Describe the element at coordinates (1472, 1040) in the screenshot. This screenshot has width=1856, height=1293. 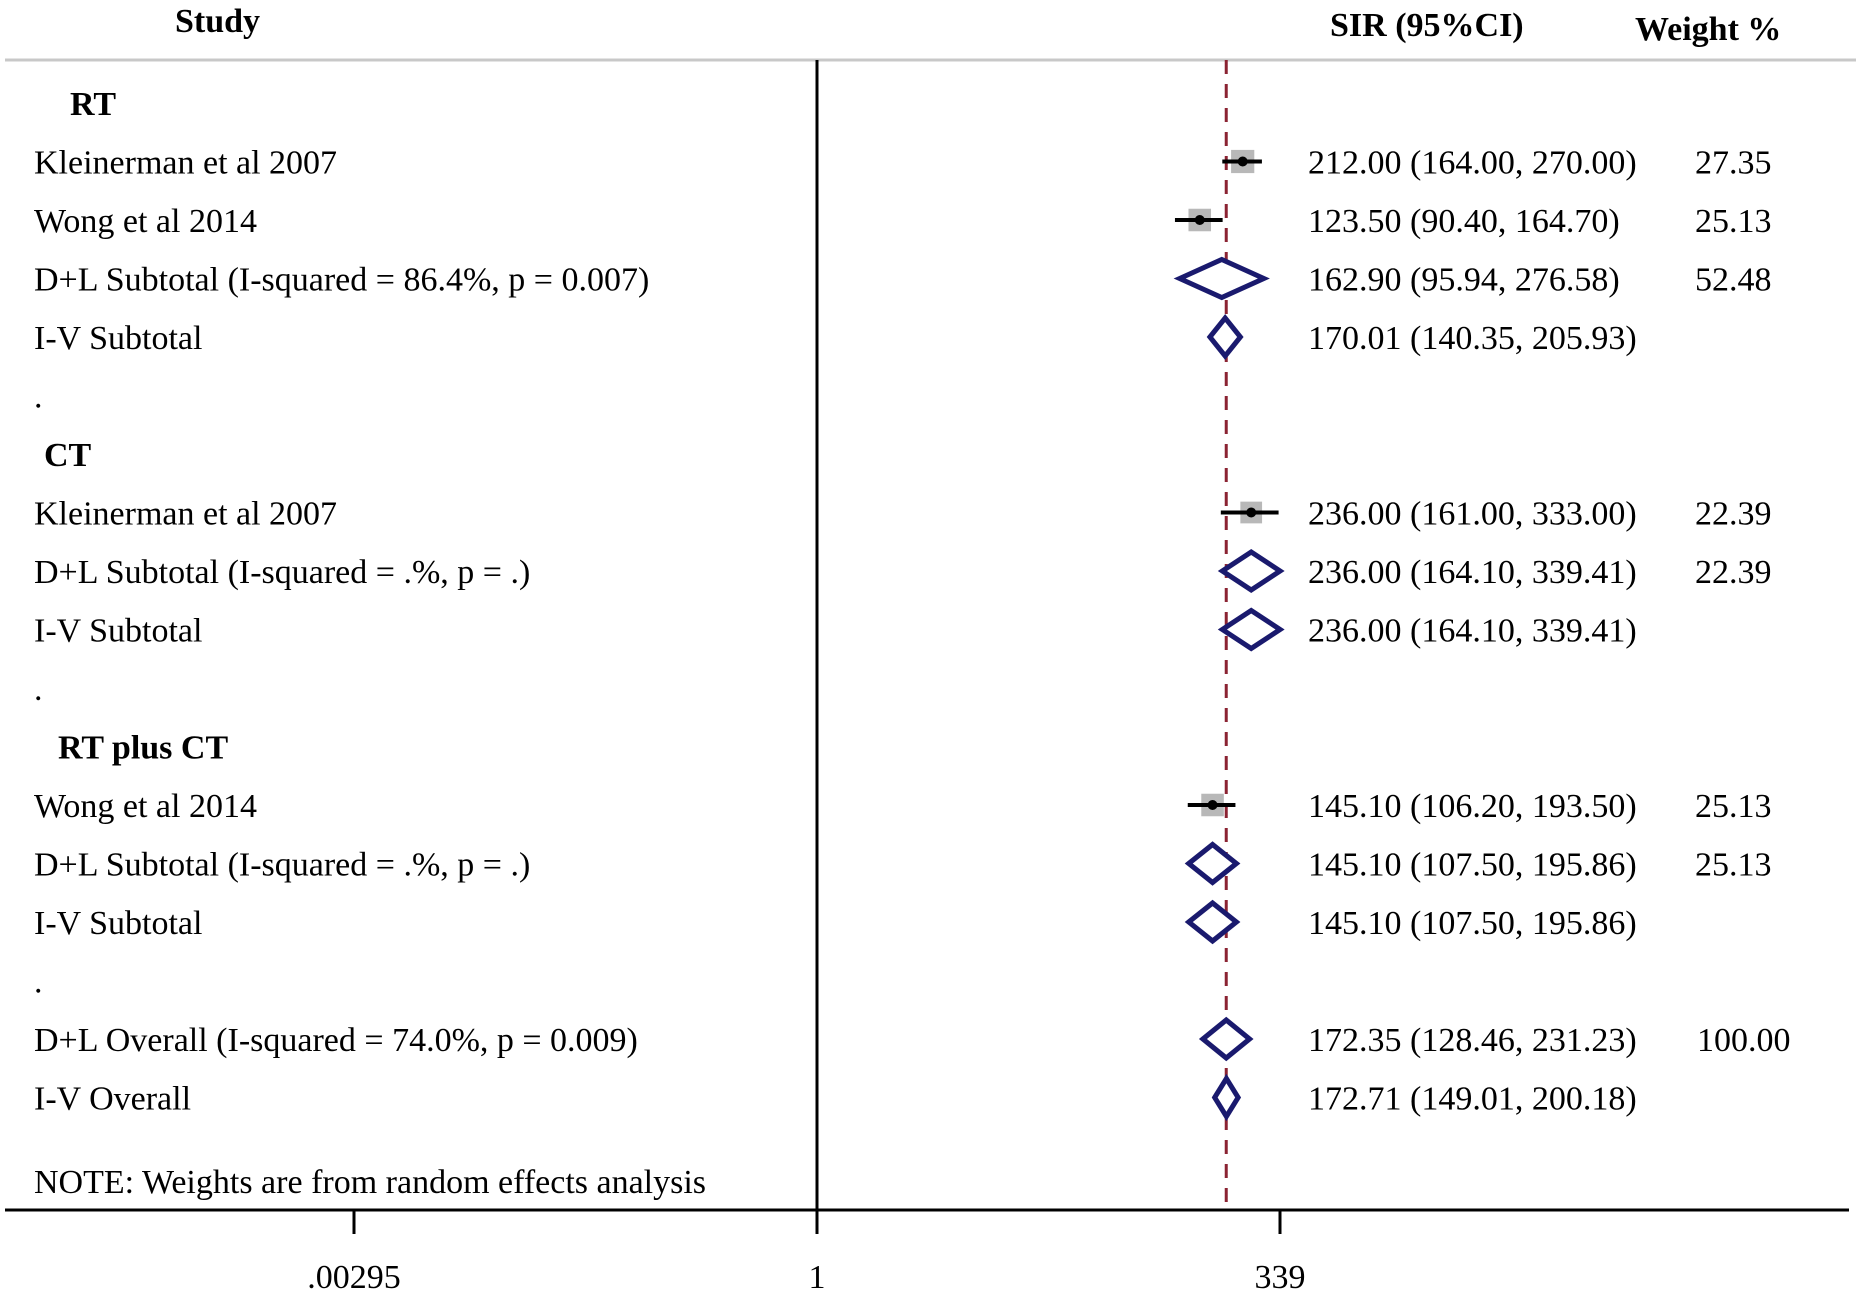
I see `effect-ci-text: 172.35 (128.46, 231.23)` at that location.